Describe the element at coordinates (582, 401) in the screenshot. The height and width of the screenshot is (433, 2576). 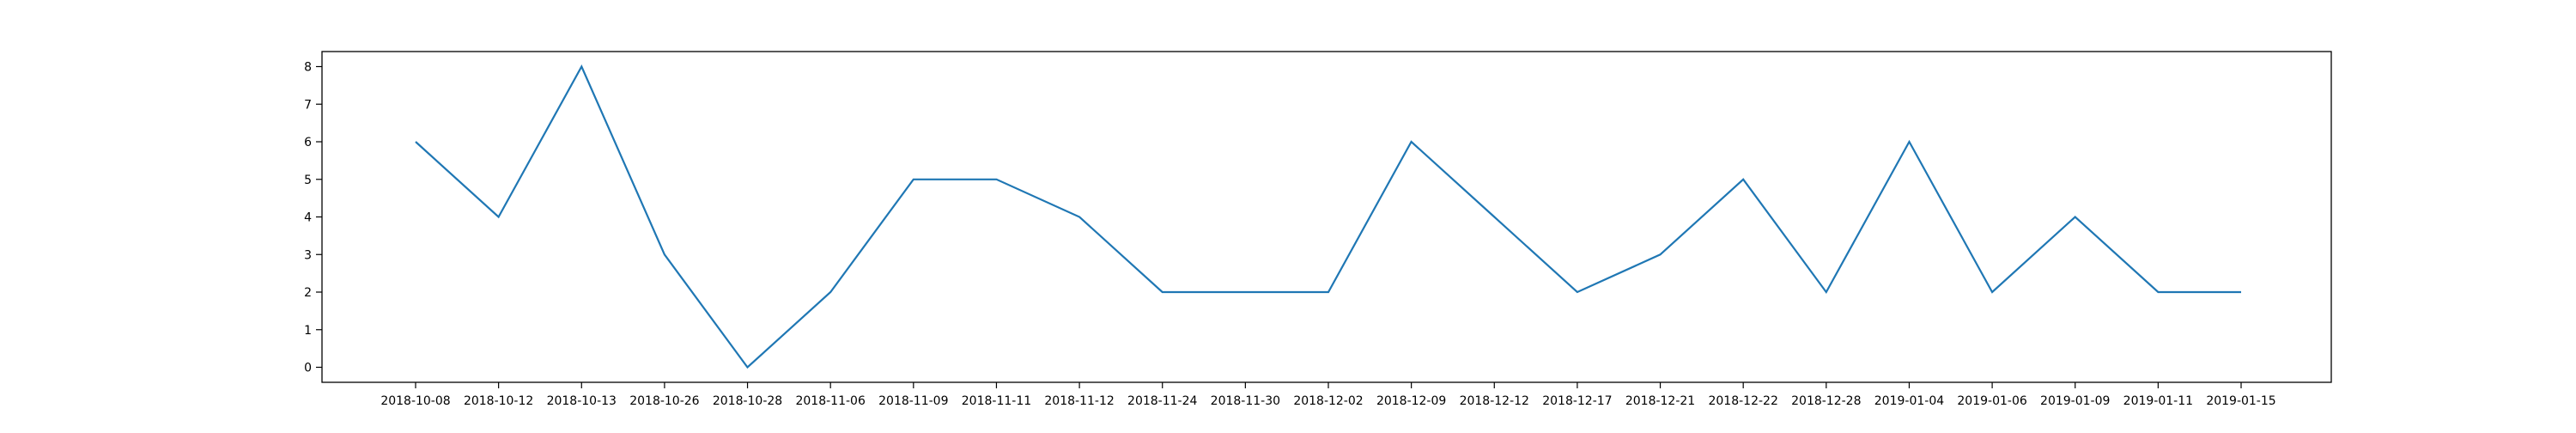
I see `x-tick-label: 2018-10-13` at that location.